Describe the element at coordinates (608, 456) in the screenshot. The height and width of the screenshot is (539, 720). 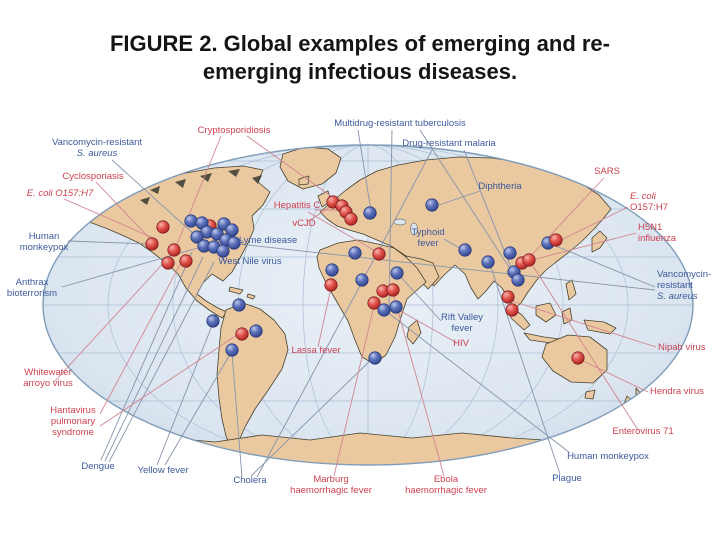
I see `disease-label-human-monkeypox-right: Human monkeypox` at that location.